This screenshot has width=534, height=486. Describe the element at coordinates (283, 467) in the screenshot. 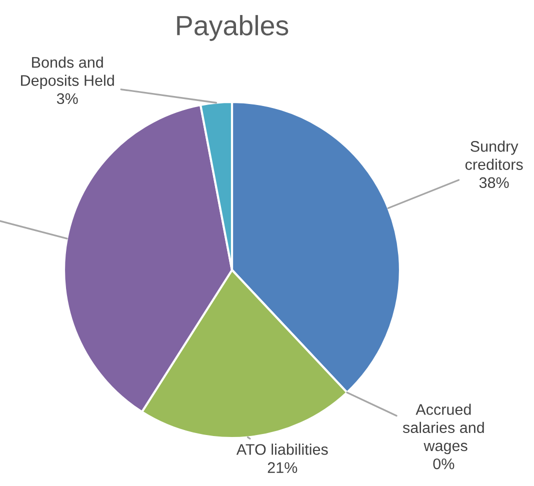

I see `data-label: 21%` at that location.